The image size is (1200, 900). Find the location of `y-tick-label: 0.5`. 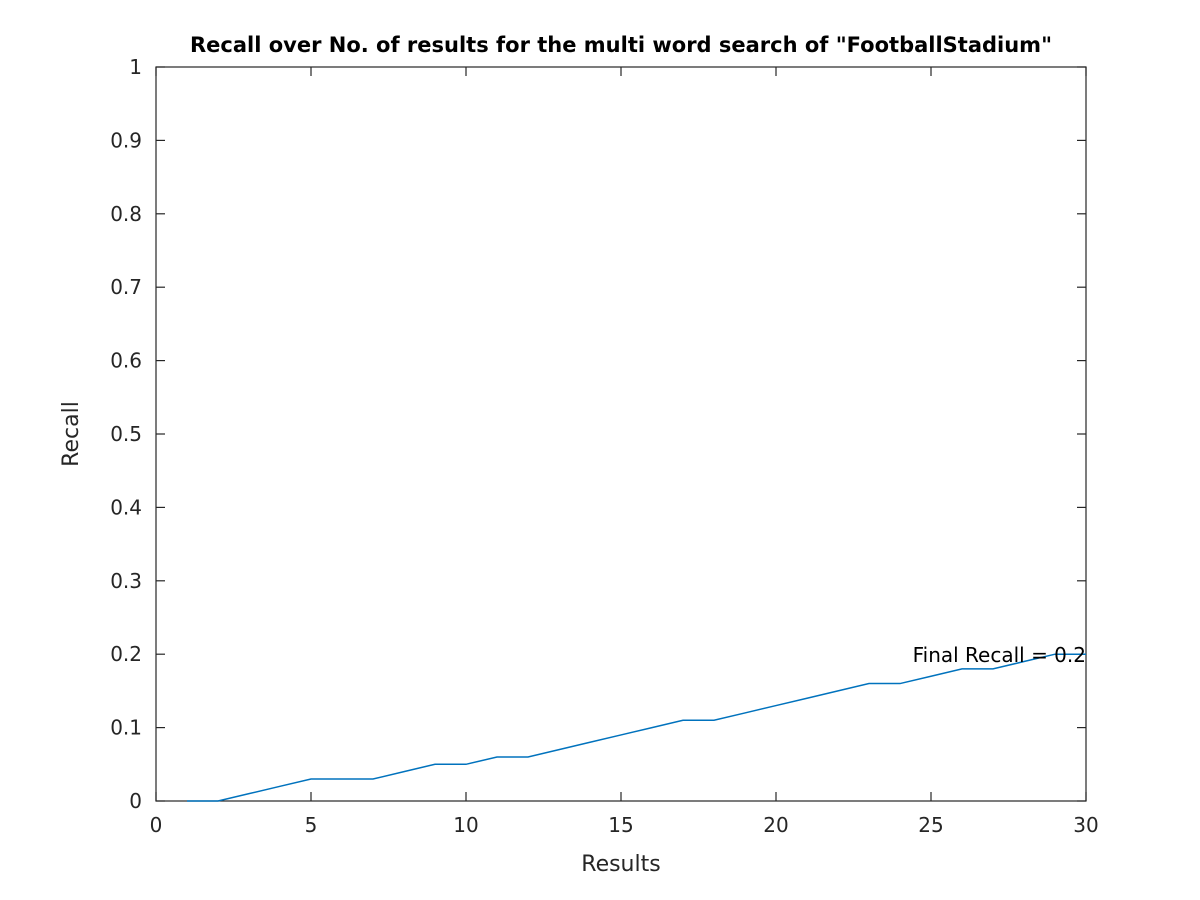

y-tick-label: 0.5 is located at coordinates (126, 434).